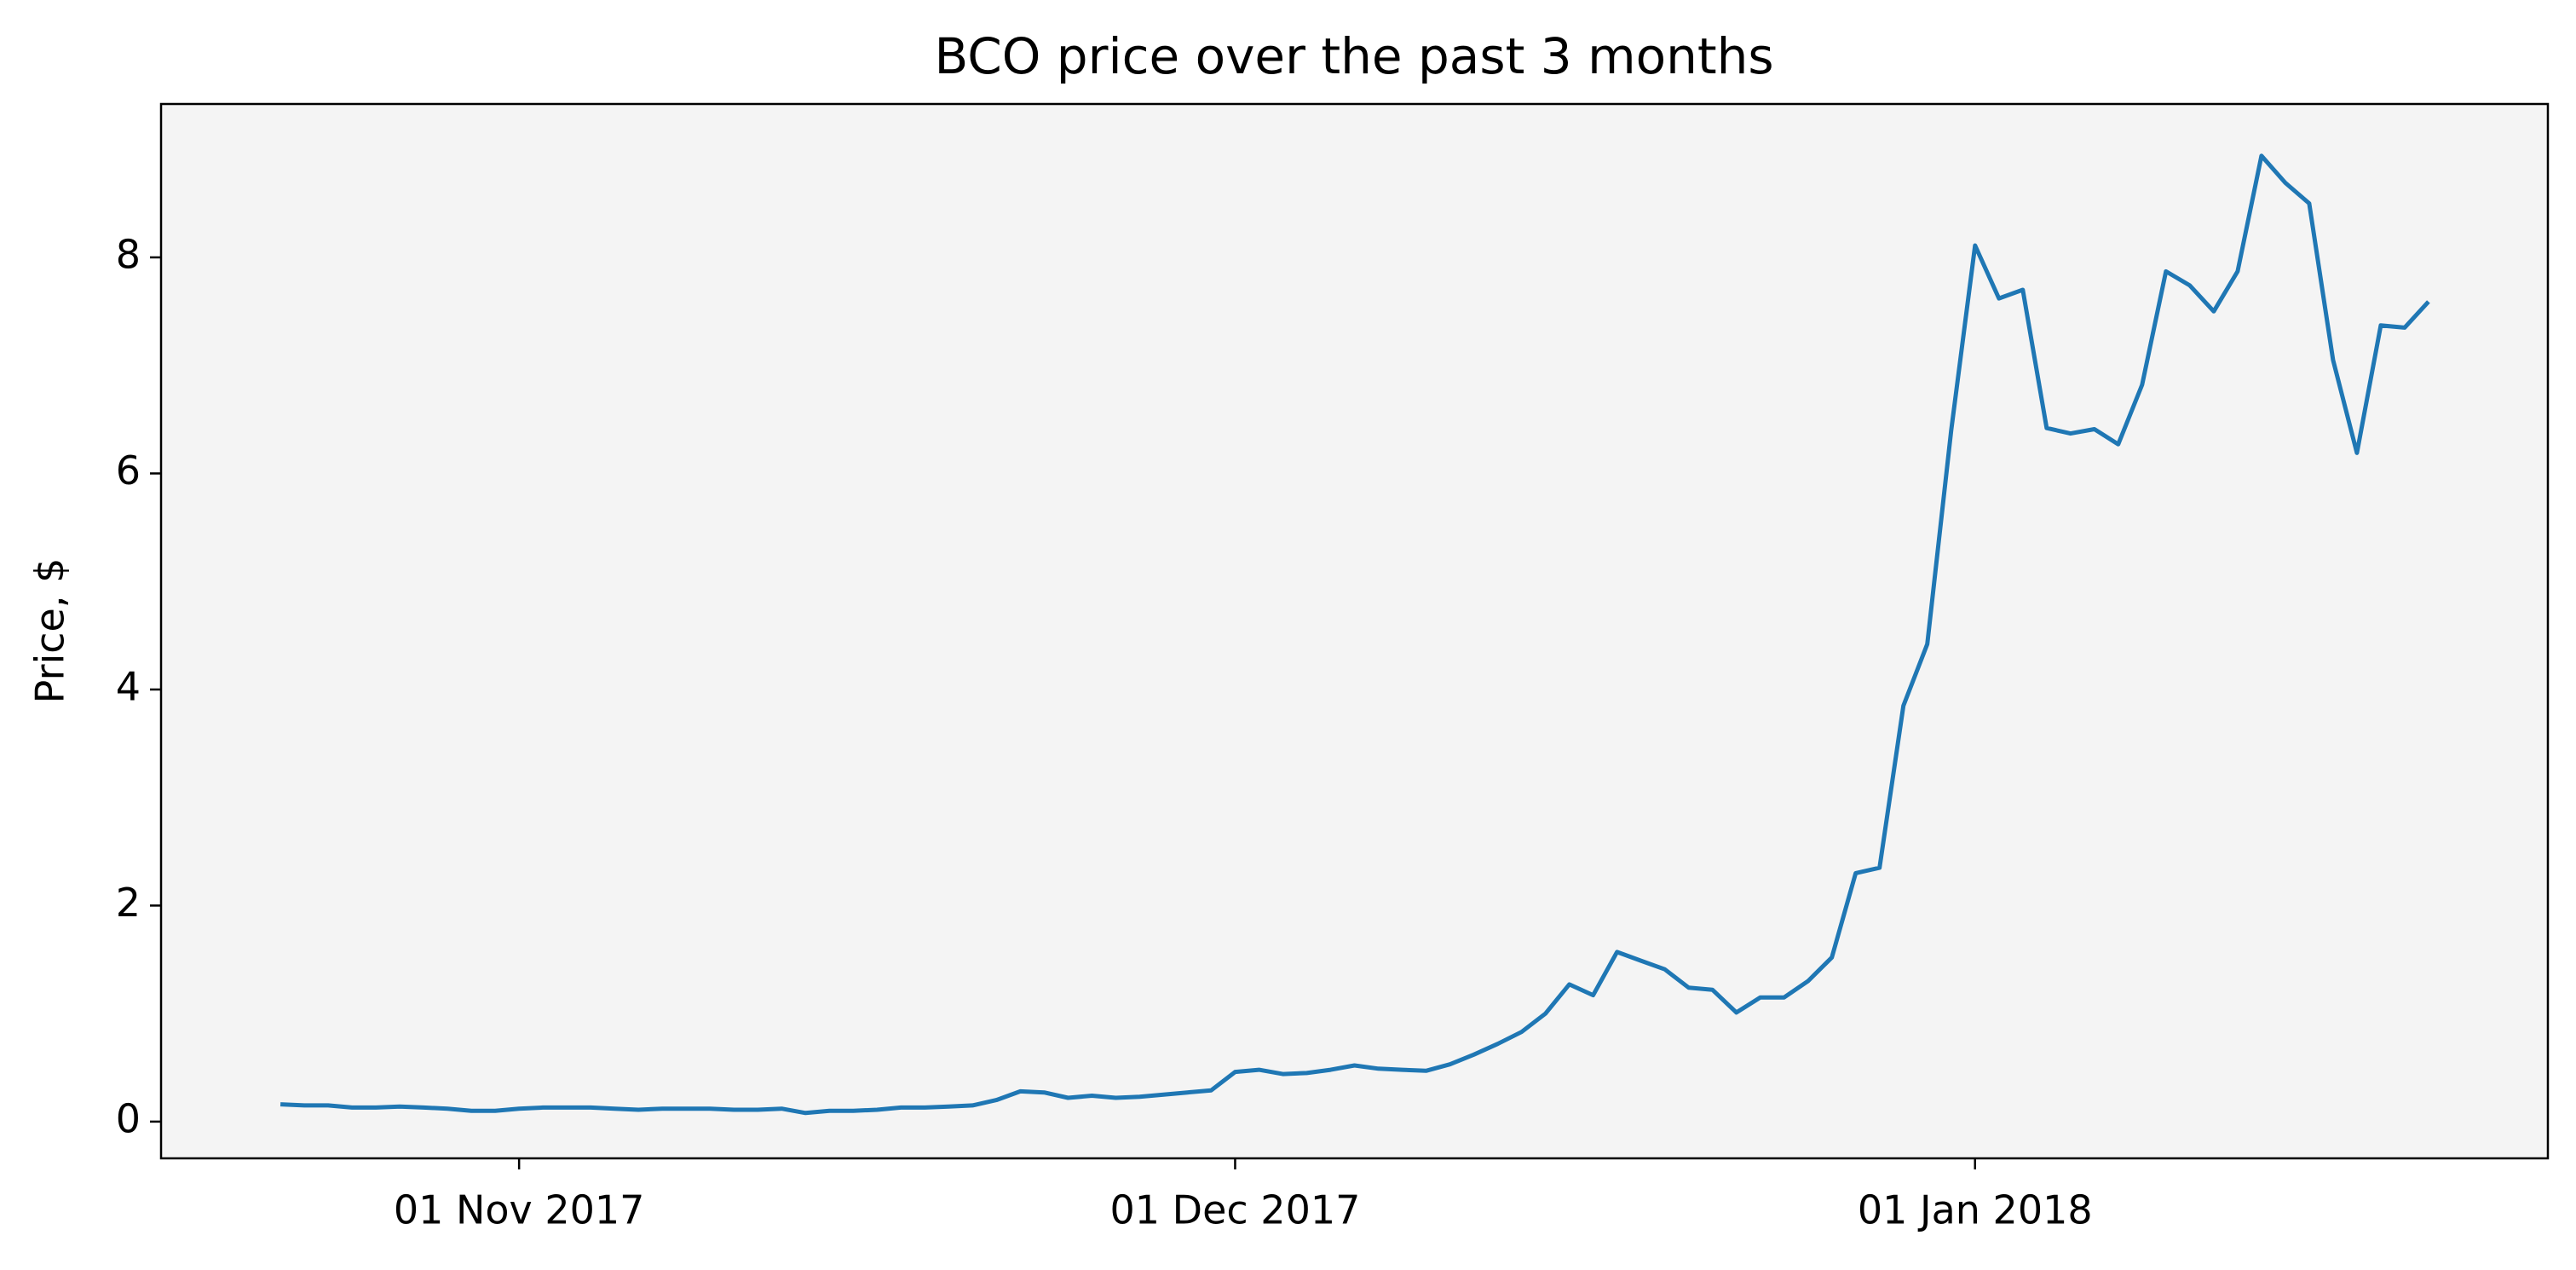  I want to click on x-tick-label: 01 Dec 2017, so click(1235, 1210).